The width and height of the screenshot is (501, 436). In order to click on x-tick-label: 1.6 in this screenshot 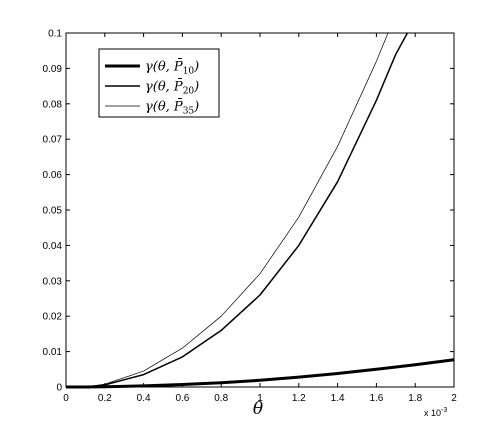, I will do `click(376, 398)`.